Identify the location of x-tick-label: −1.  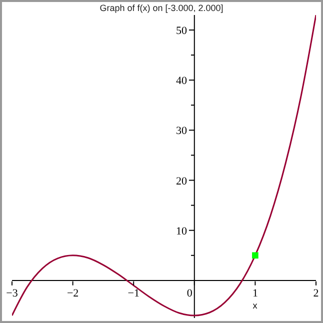
(134, 293).